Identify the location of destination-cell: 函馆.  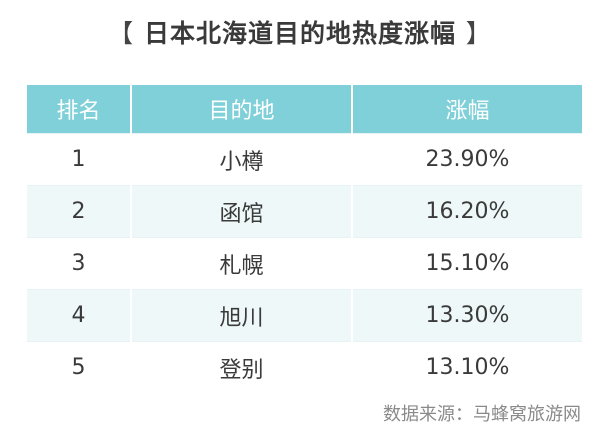
(241, 211).